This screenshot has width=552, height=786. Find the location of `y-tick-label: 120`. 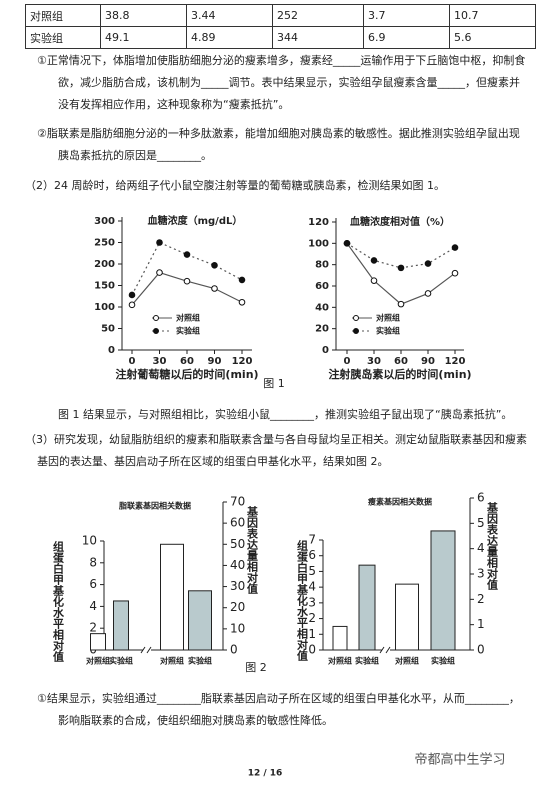

y-tick-label: 120 is located at coordinates (318, 222).